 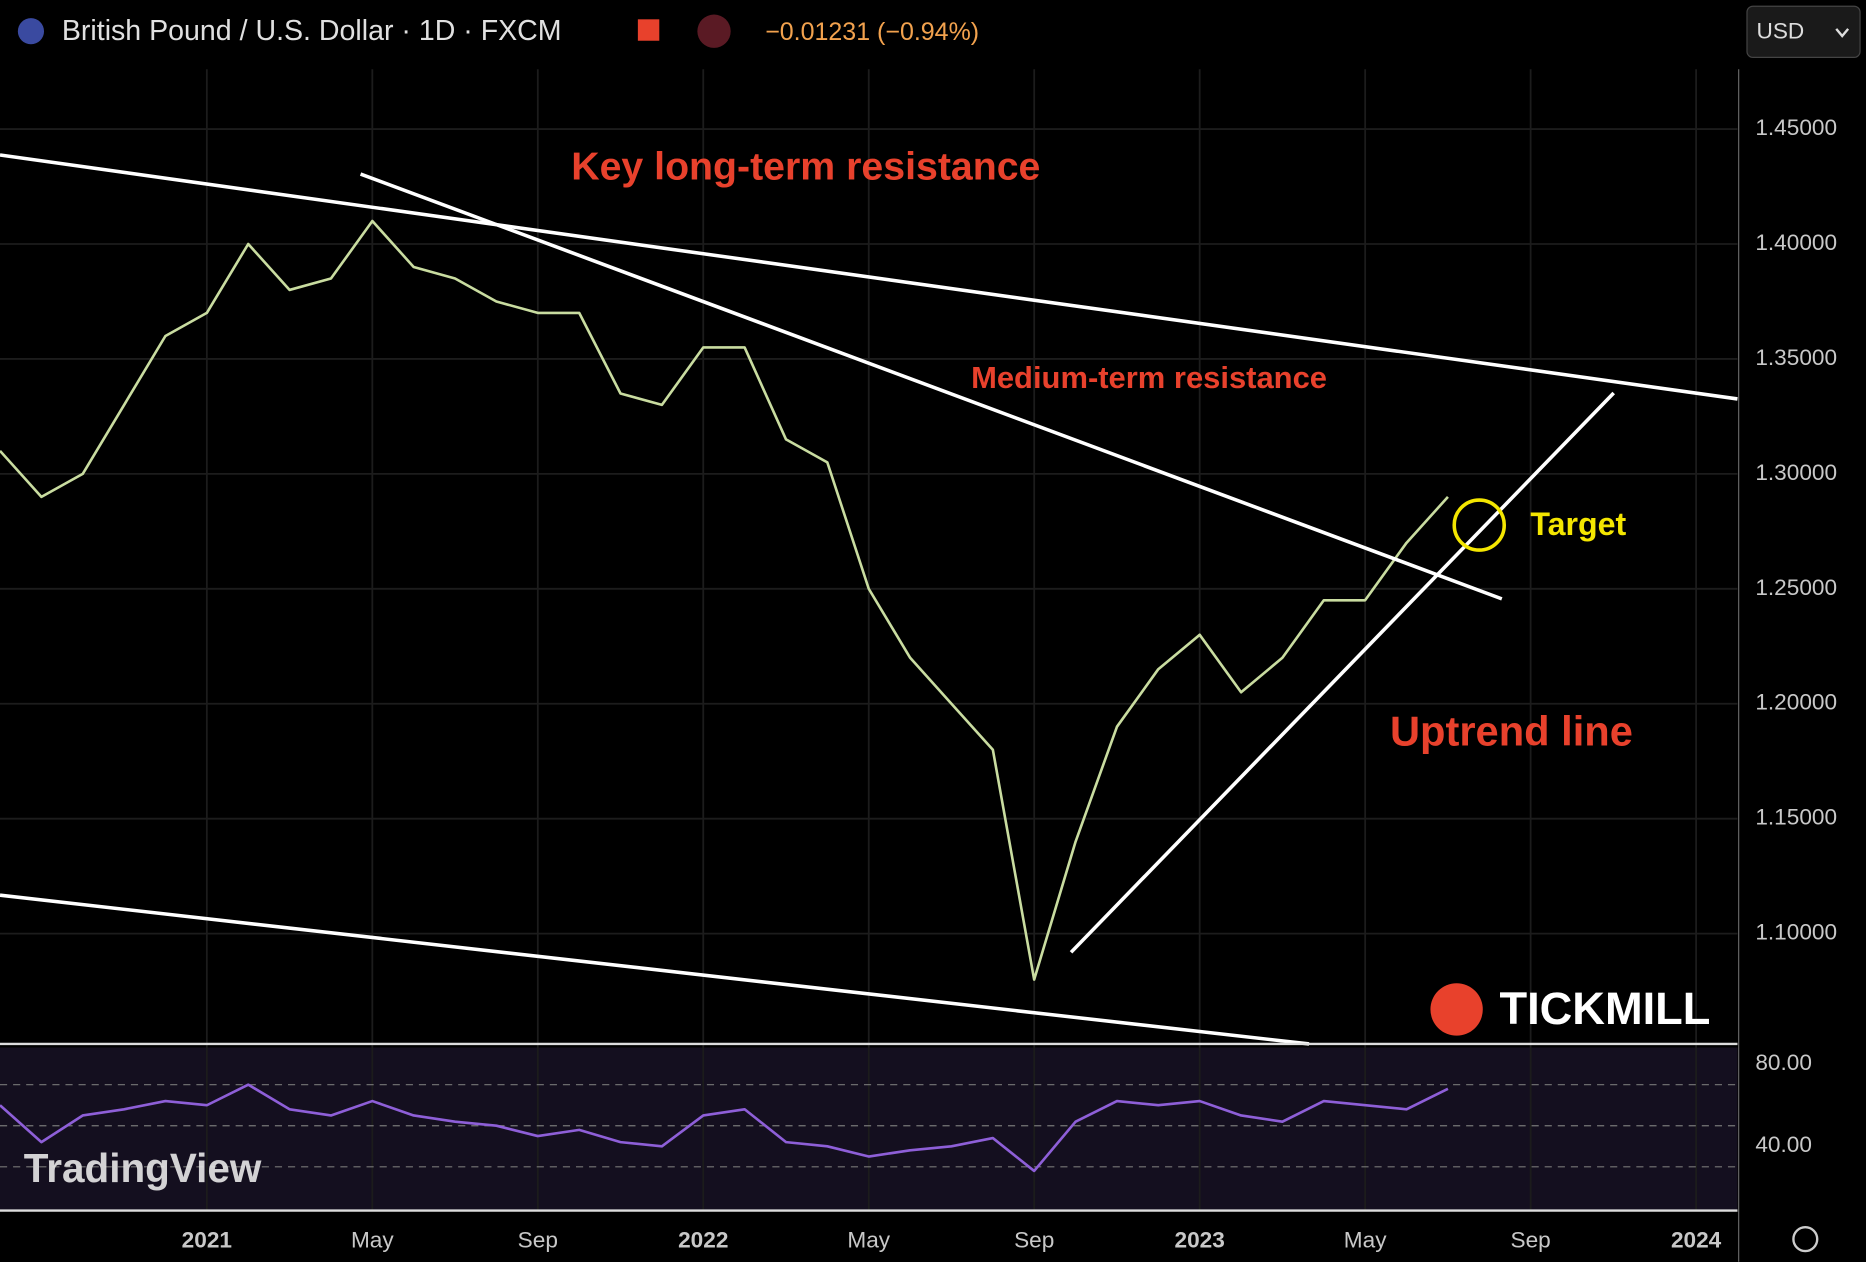 What do you see at coordinates (1783, 1144) in the screenshot?
I see `y-tick-label: 40.00` at bounding box center [1783, 1144].